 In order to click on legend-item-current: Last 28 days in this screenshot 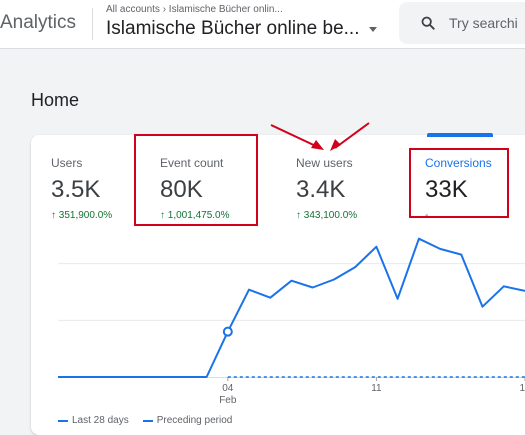, I will do `click(93, 420)`.